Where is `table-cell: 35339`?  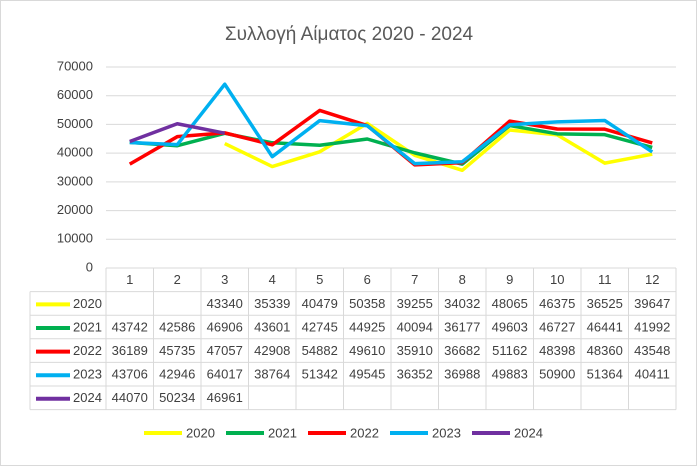 table-cell: 35339 is located at coordinates (272, 303).